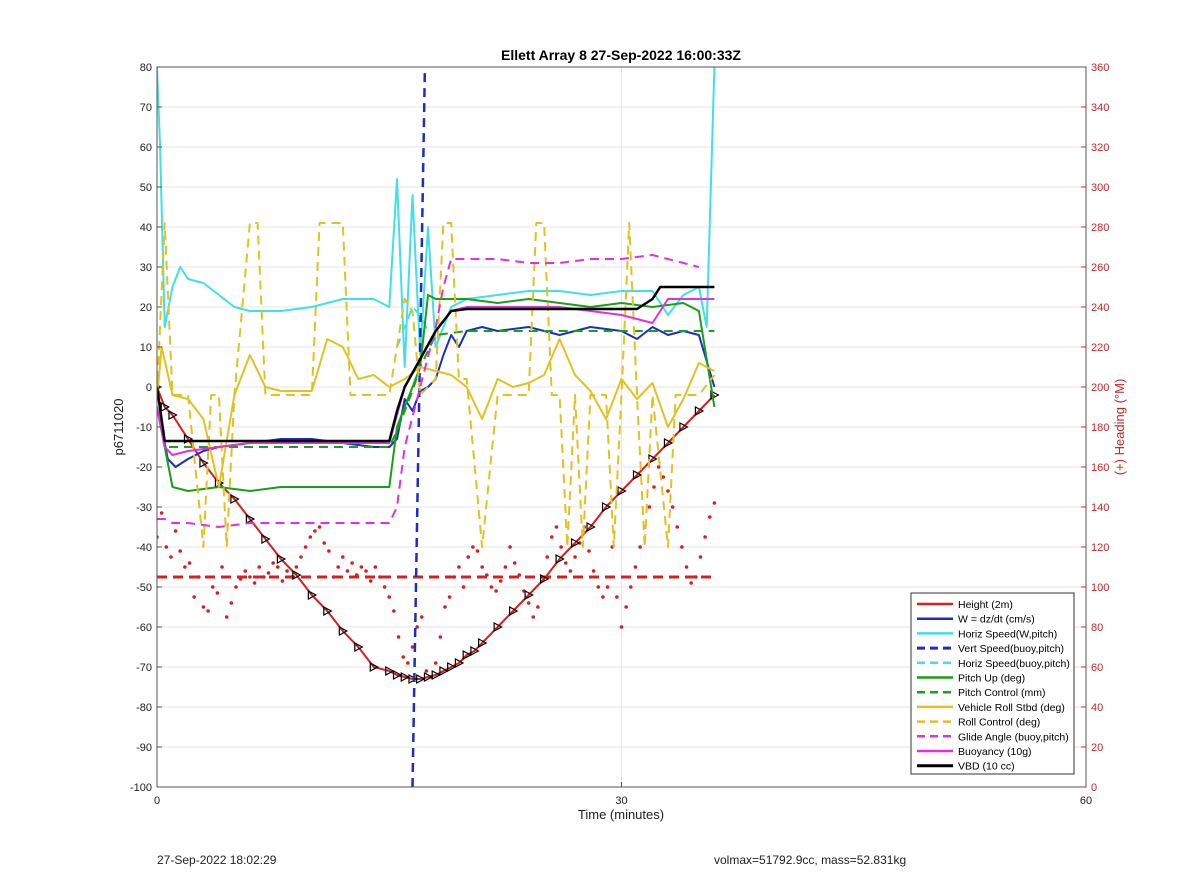  Describe the element at coordinates (1097, 668) in the screenshot. I see `y2-tick-label: 60` at that location.